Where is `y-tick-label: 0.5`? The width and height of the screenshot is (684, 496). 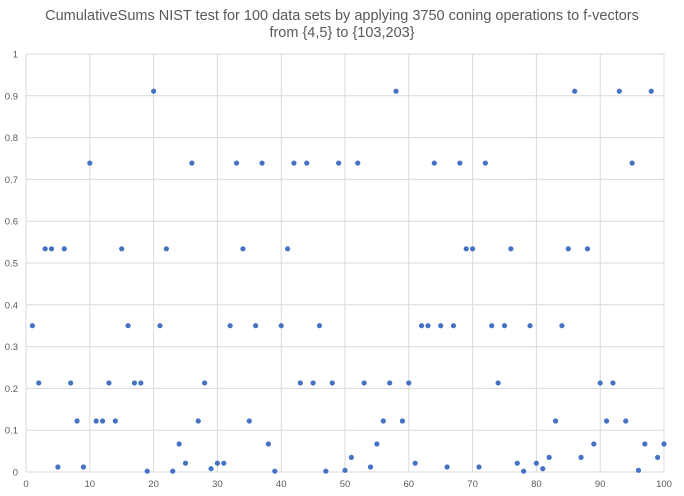 y-tick-label: 0.5 is located at coordinates (11, 264).